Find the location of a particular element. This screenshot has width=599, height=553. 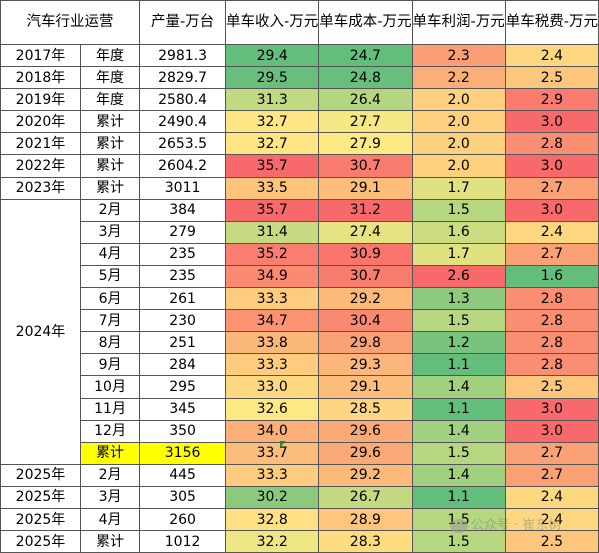

volume-cell: 350 is located at coordinates (183, 431).